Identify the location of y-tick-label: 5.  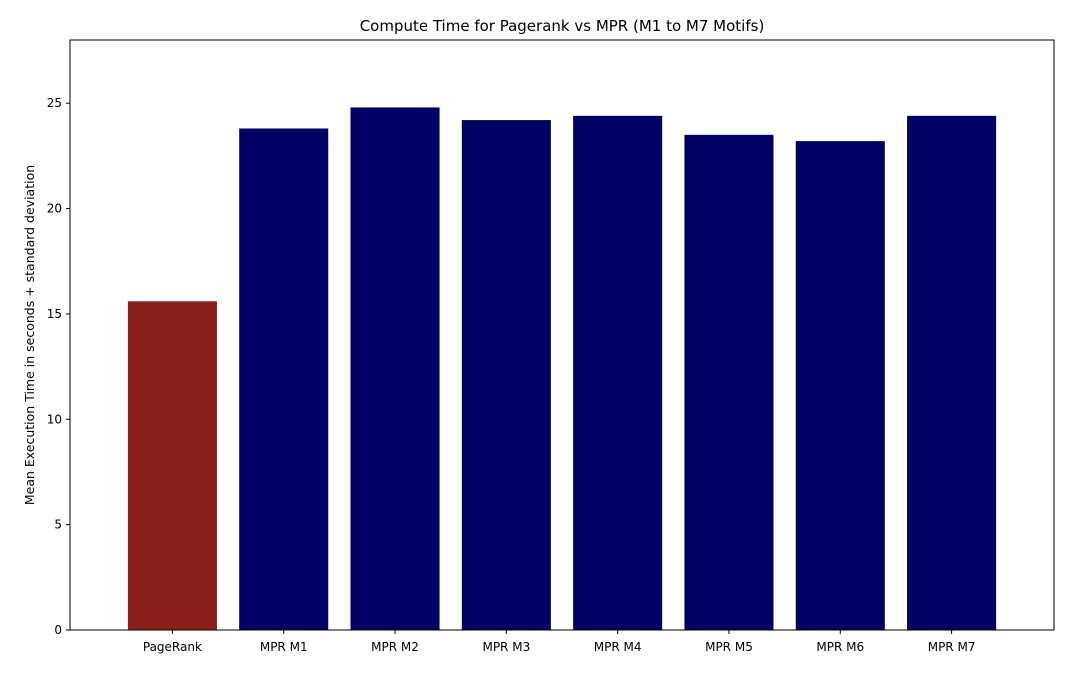
(58, 525).